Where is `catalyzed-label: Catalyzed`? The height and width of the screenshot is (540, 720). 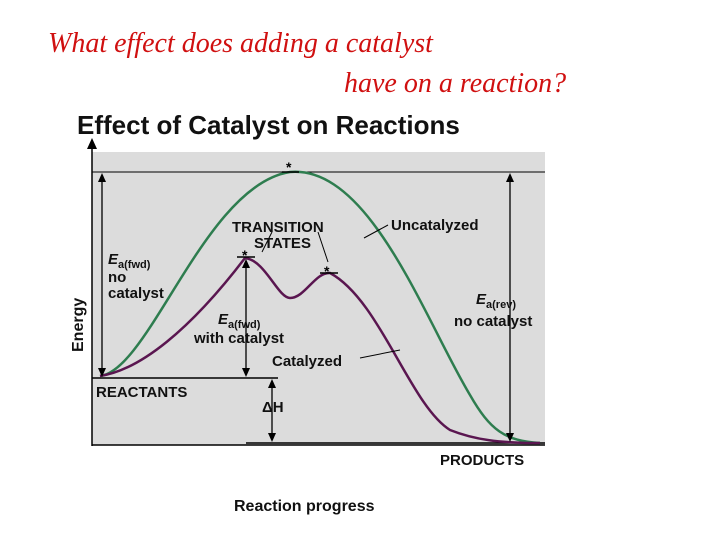
catalyzed-label: Catalyzed is located at coordinates (307, 361).